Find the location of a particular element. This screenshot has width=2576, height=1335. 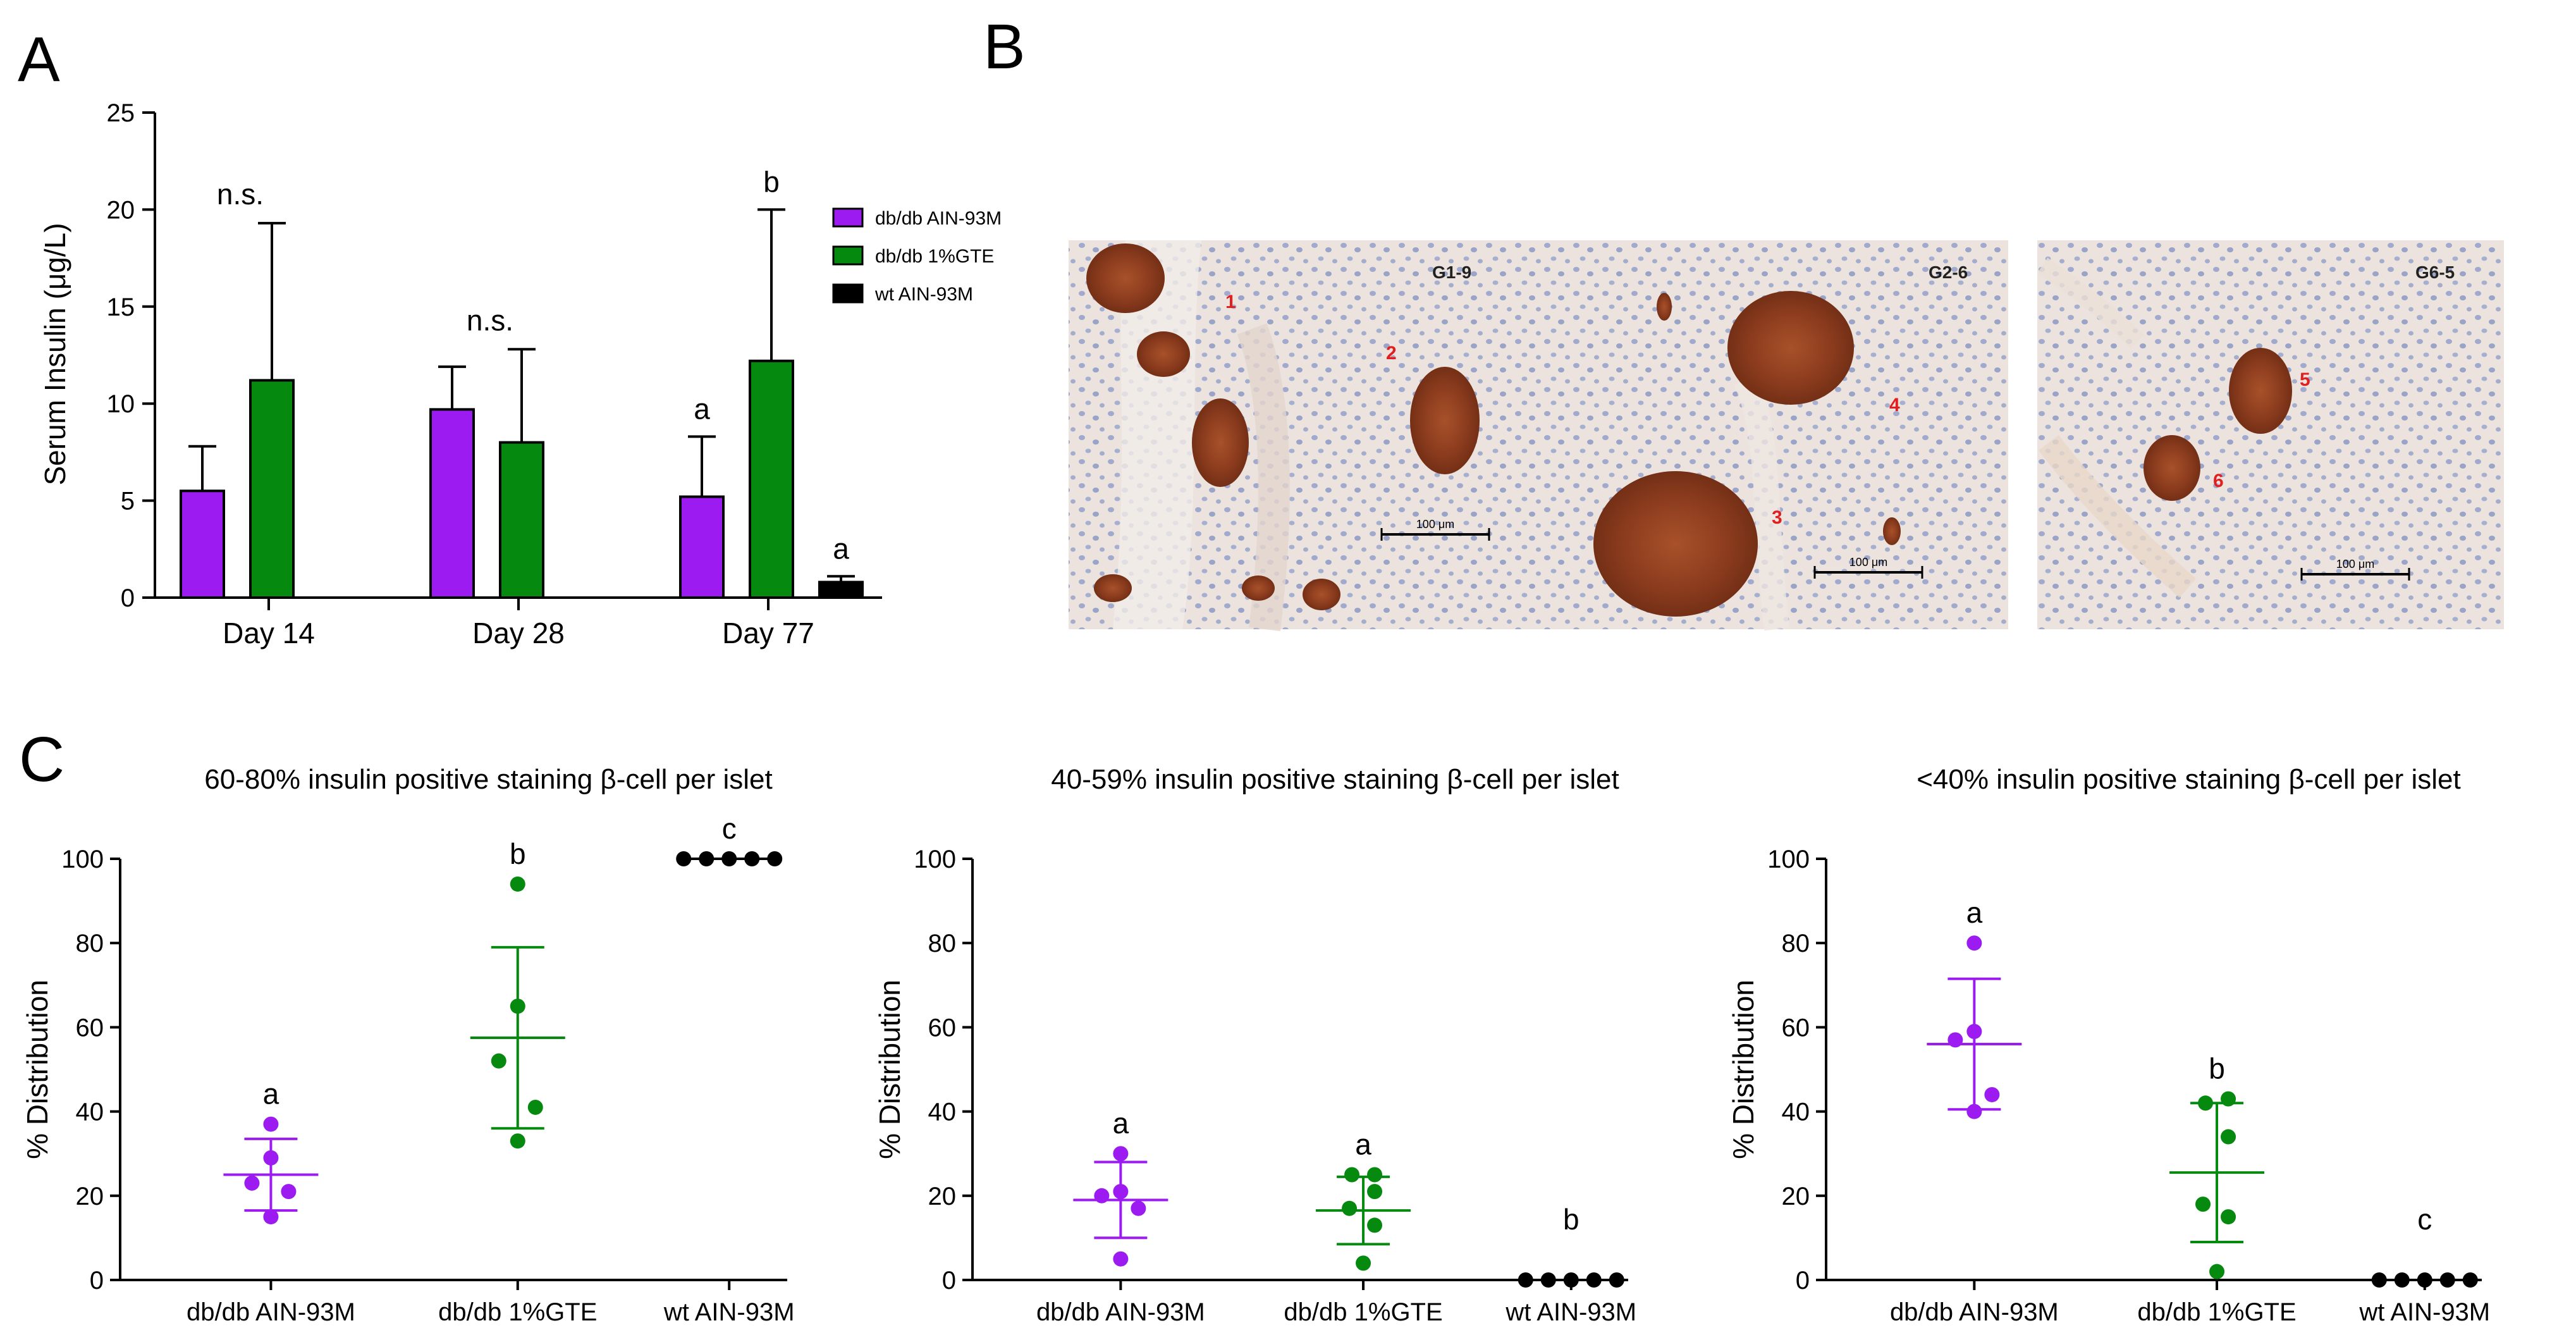

connective-tissue is located at coordinates (2090, 302).